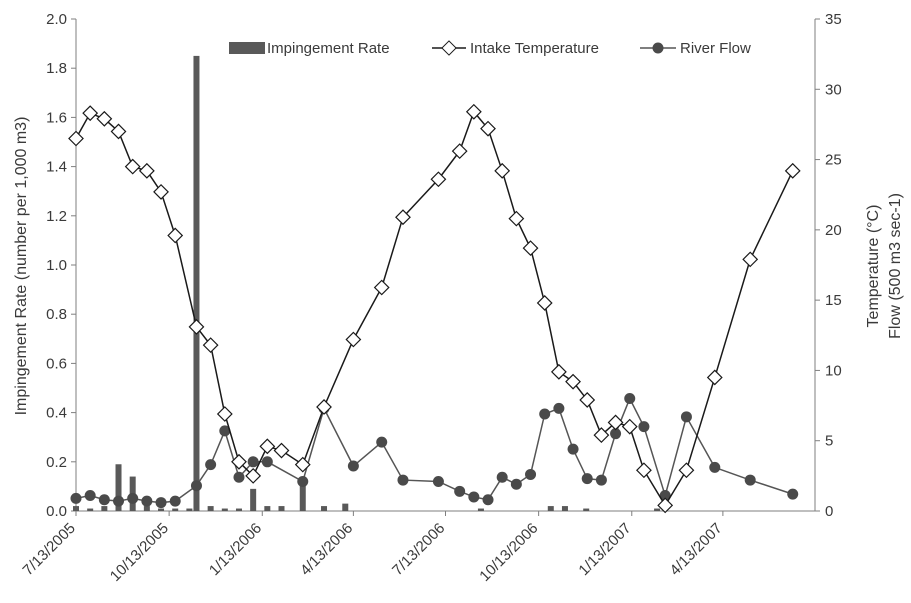 The image size is (911, 603). I want to click on y-axis-label-right-flow: Flow (500 m3 sec-1), so click(895, 266).